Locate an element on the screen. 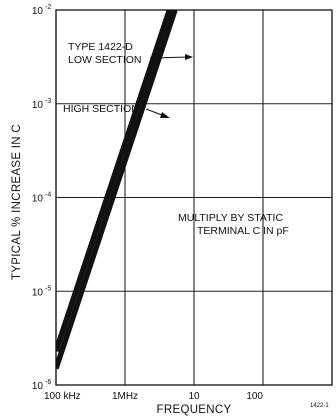 The height and width of the screenshot is (417, 336). y-tick-label: 10 -3 is located at coordinates (41, 104).